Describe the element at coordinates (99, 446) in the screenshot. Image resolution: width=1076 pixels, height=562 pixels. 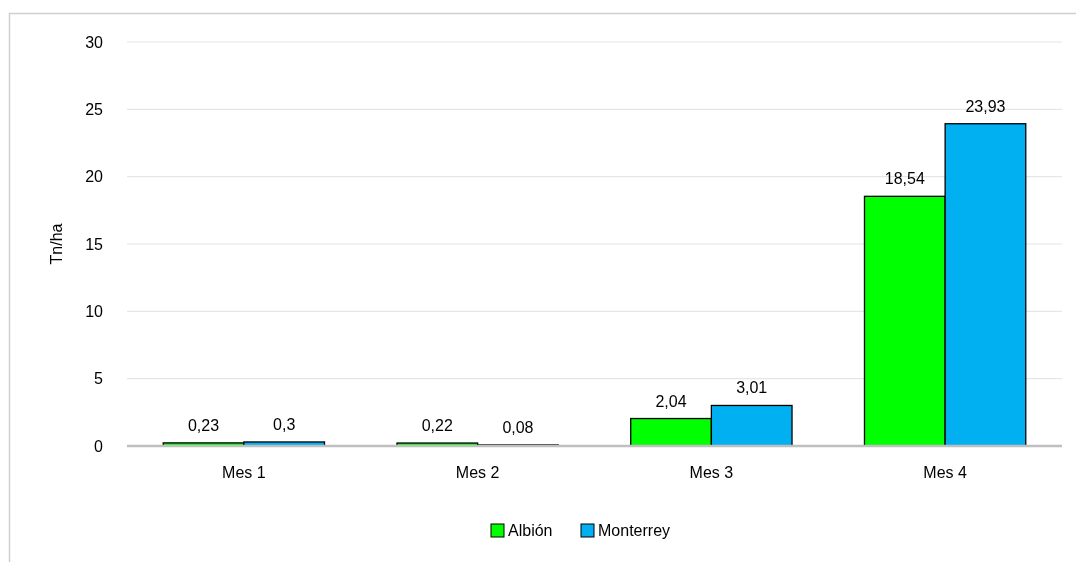
I see `y-tick-label: 0` at that location.